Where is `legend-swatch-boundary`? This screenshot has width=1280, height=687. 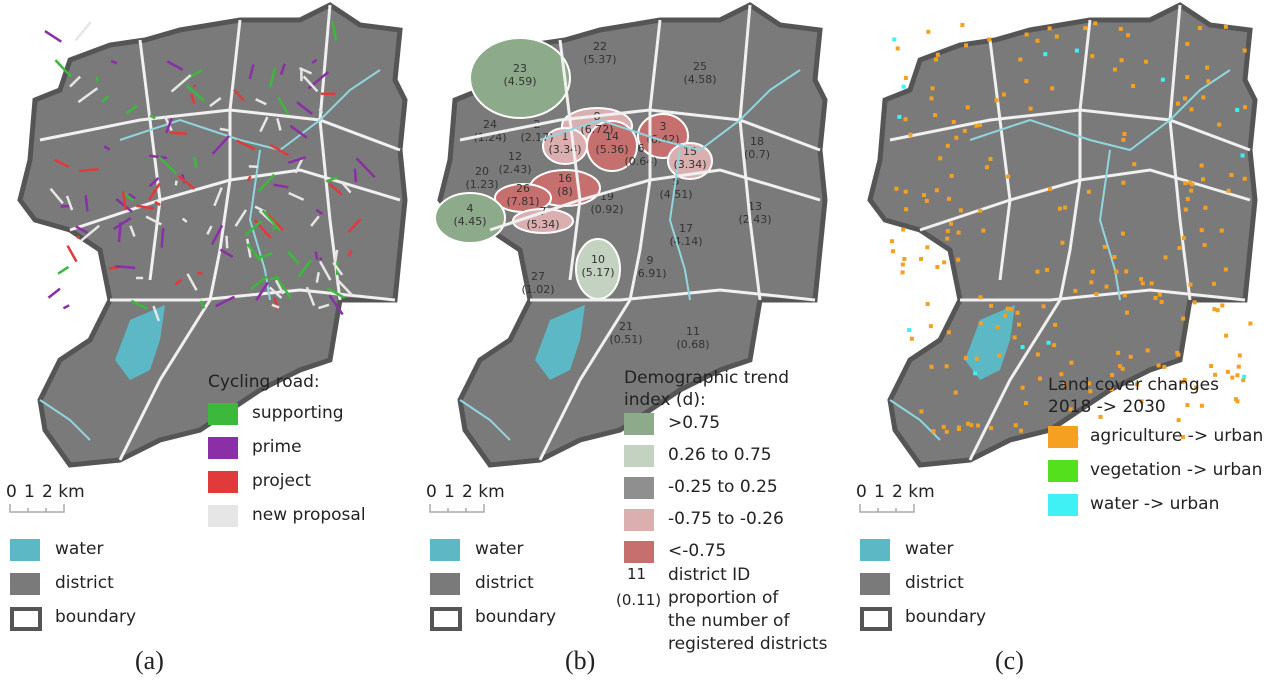 legend-swatch-boundary is located at coordinates (446, 619).